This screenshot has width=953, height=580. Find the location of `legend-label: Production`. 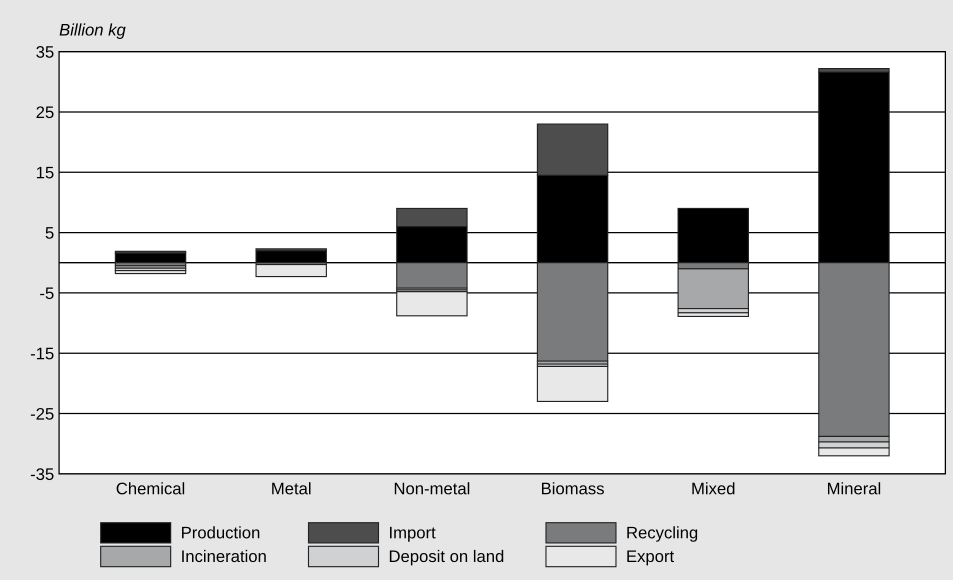

legend-label: Production is located at coordinates (221, 532).